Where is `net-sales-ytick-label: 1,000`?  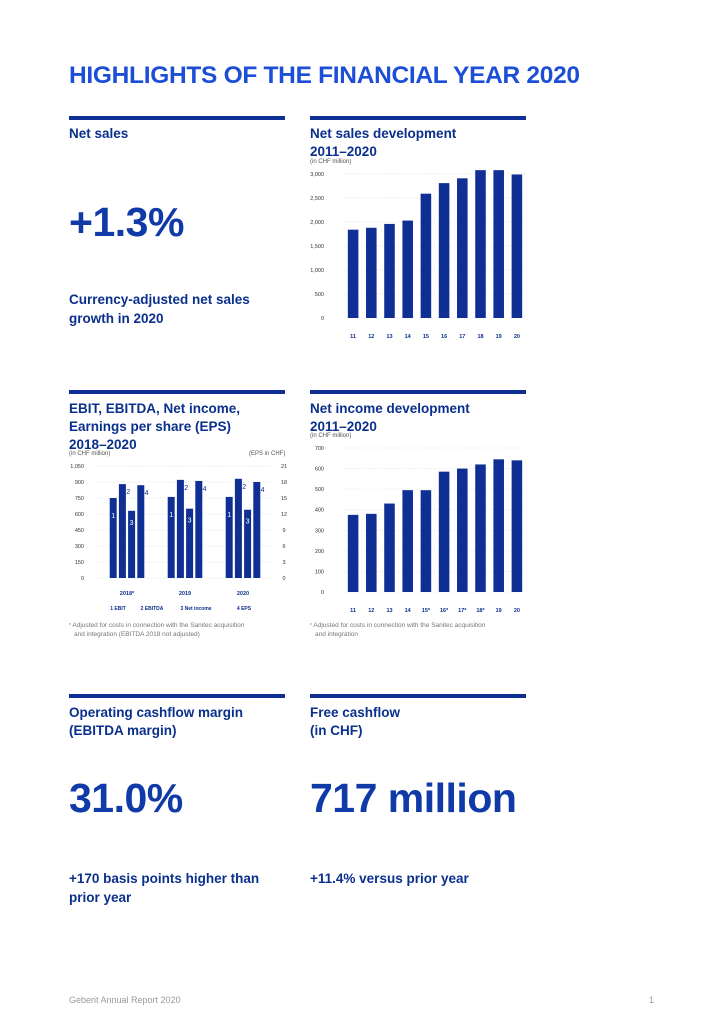
net-sales-ytick-label: 1,000 is located at coordinates (317, 271).